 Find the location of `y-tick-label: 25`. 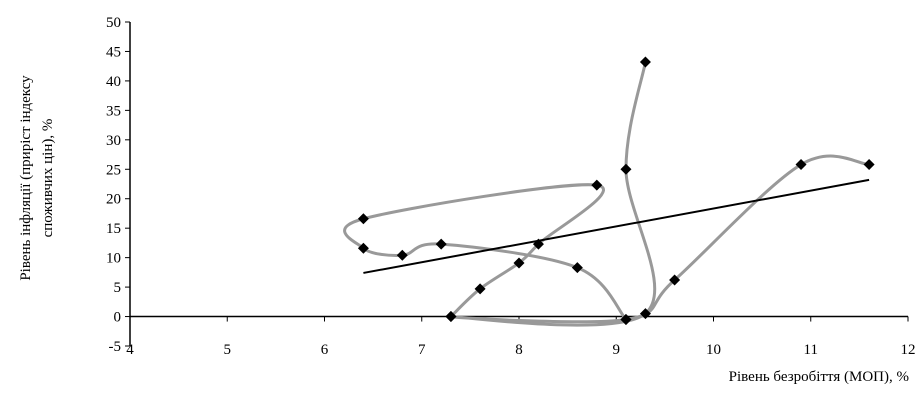

y-tick-label: 25 is located at coordinates (113, 170).